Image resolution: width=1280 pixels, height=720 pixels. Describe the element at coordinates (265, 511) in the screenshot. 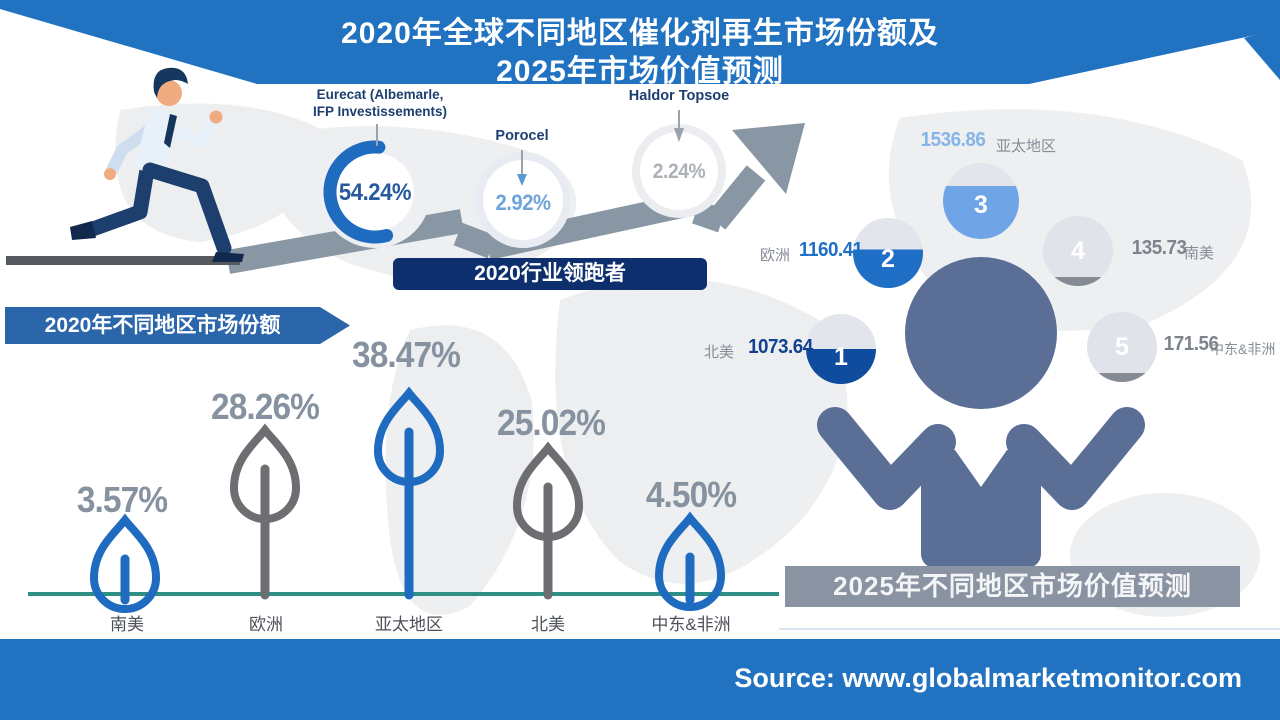

I see `droplet-marker-europe` at that location.